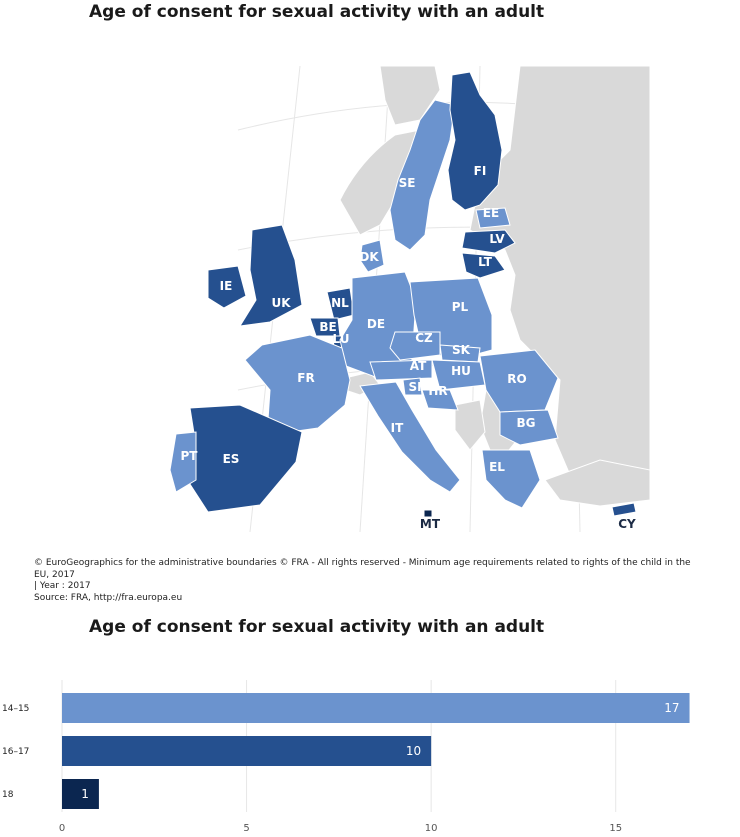 This screenshot has height=837, width=740. I want to click on country-label-lt: LT, so click(485, 262).